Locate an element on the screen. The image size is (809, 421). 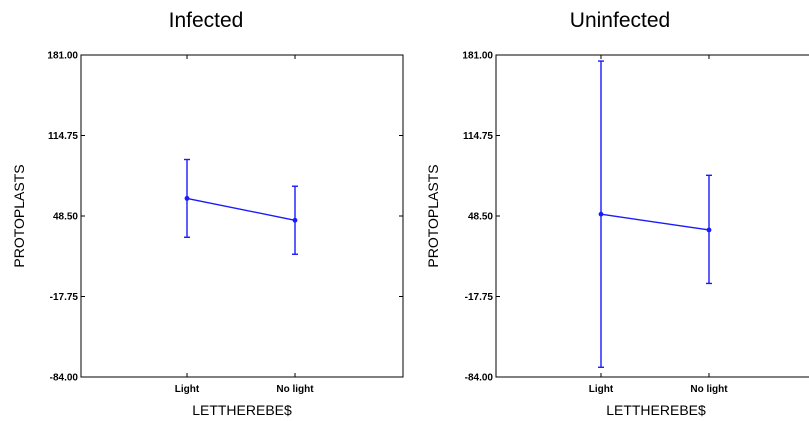
panel-title: Uninfected is located at coordinates (620, 20).